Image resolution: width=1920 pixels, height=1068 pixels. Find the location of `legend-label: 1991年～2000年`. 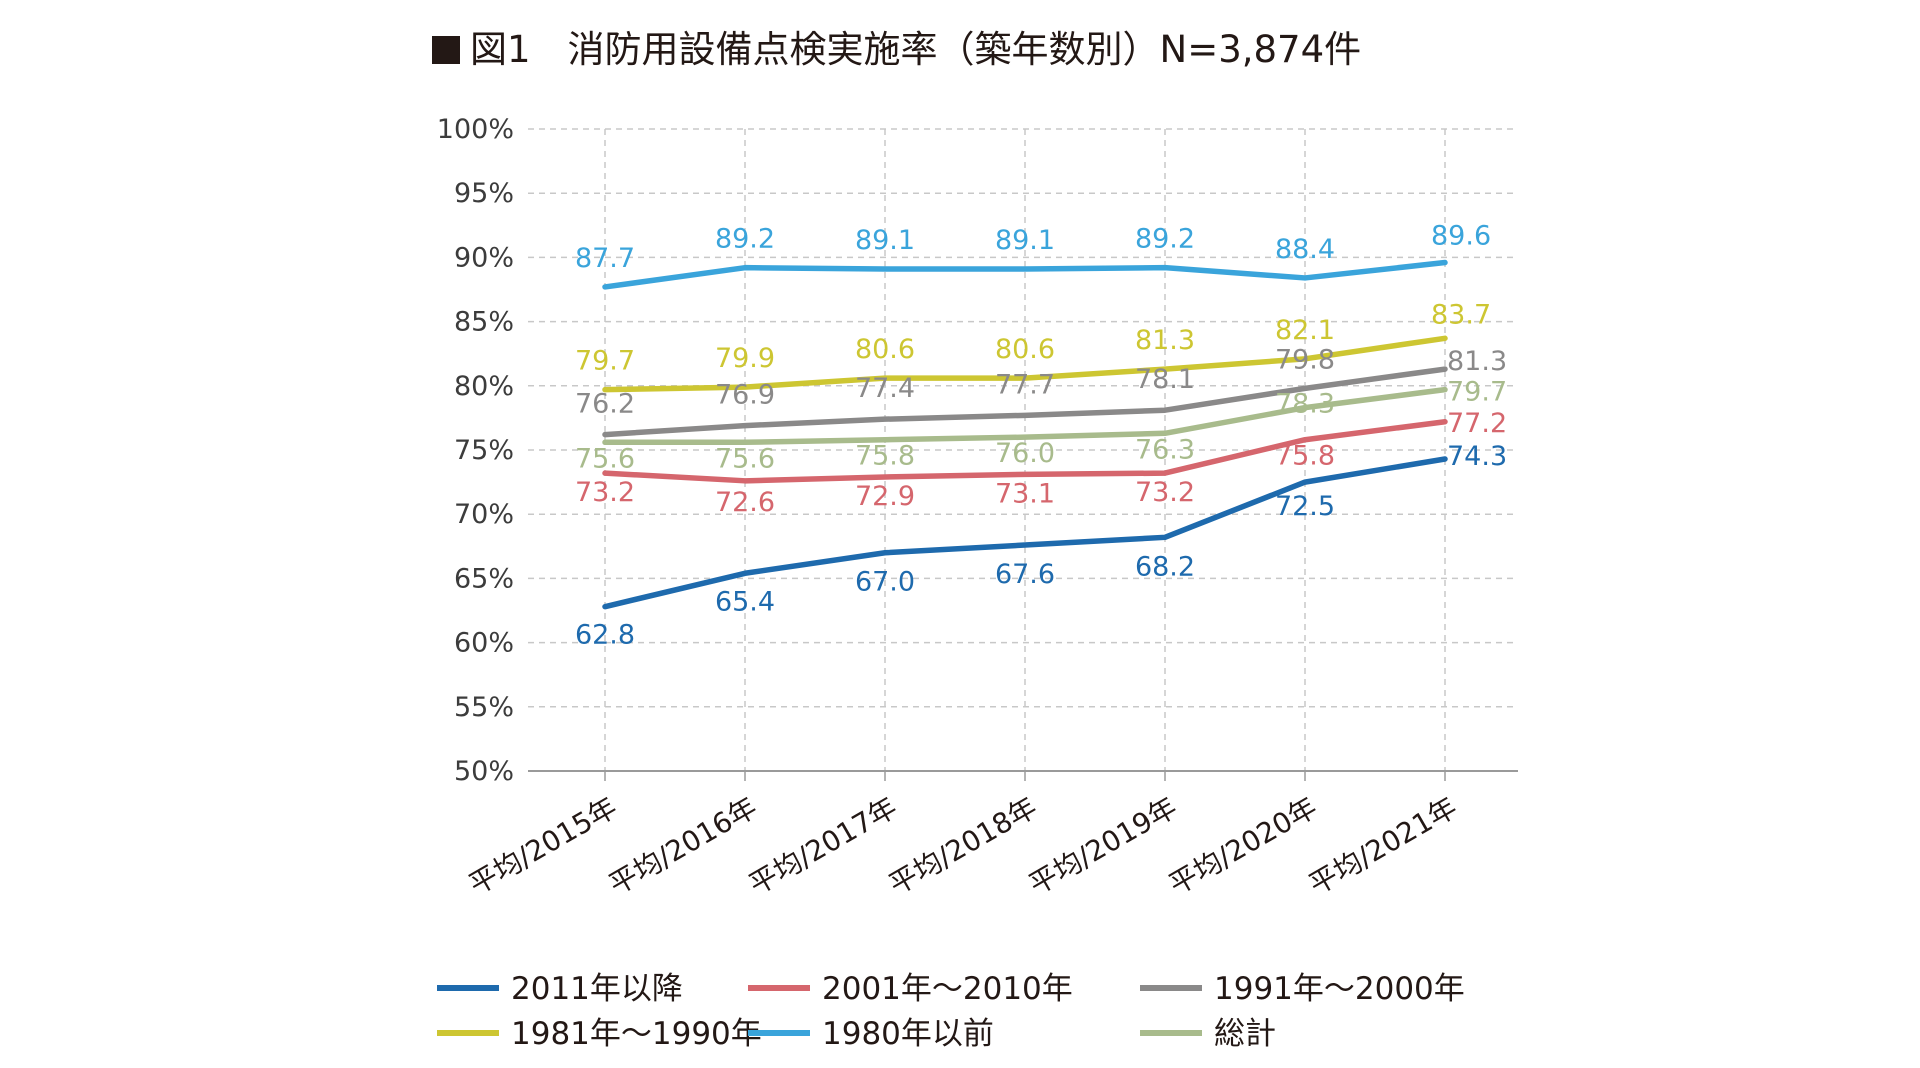

legend-label: 1991年～2000年 is located at coordinates (1339, 989).